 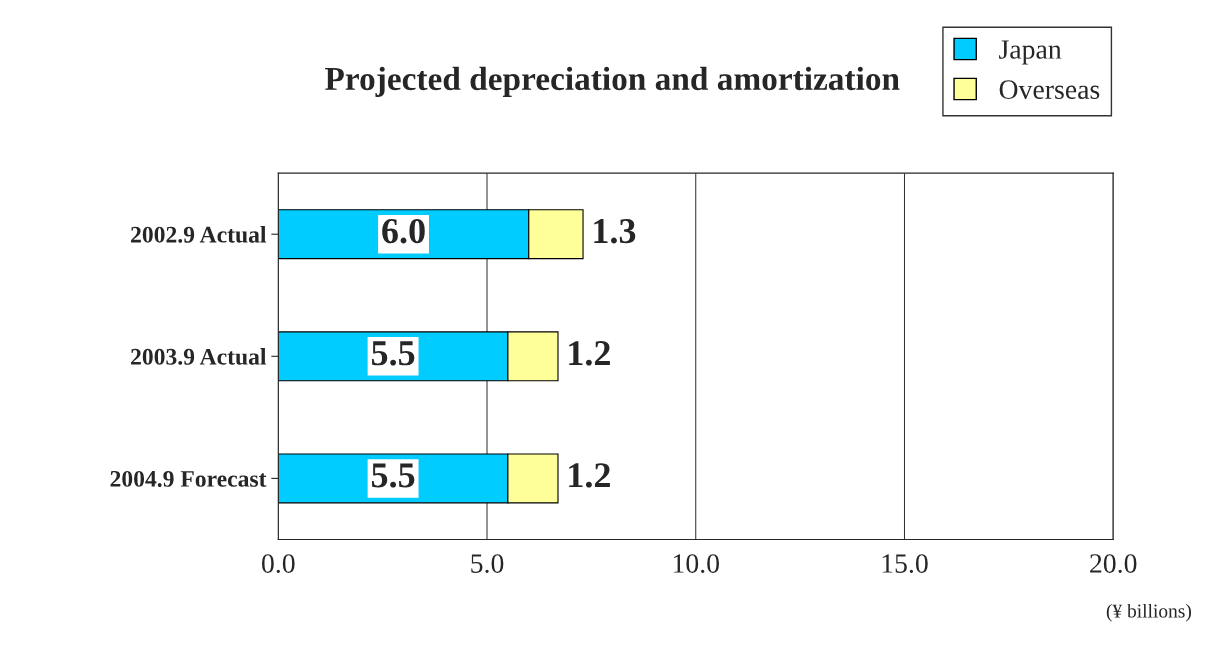 I want to click on y-tick-label: 2004.9 Forecast, so click(x=188, y=478).